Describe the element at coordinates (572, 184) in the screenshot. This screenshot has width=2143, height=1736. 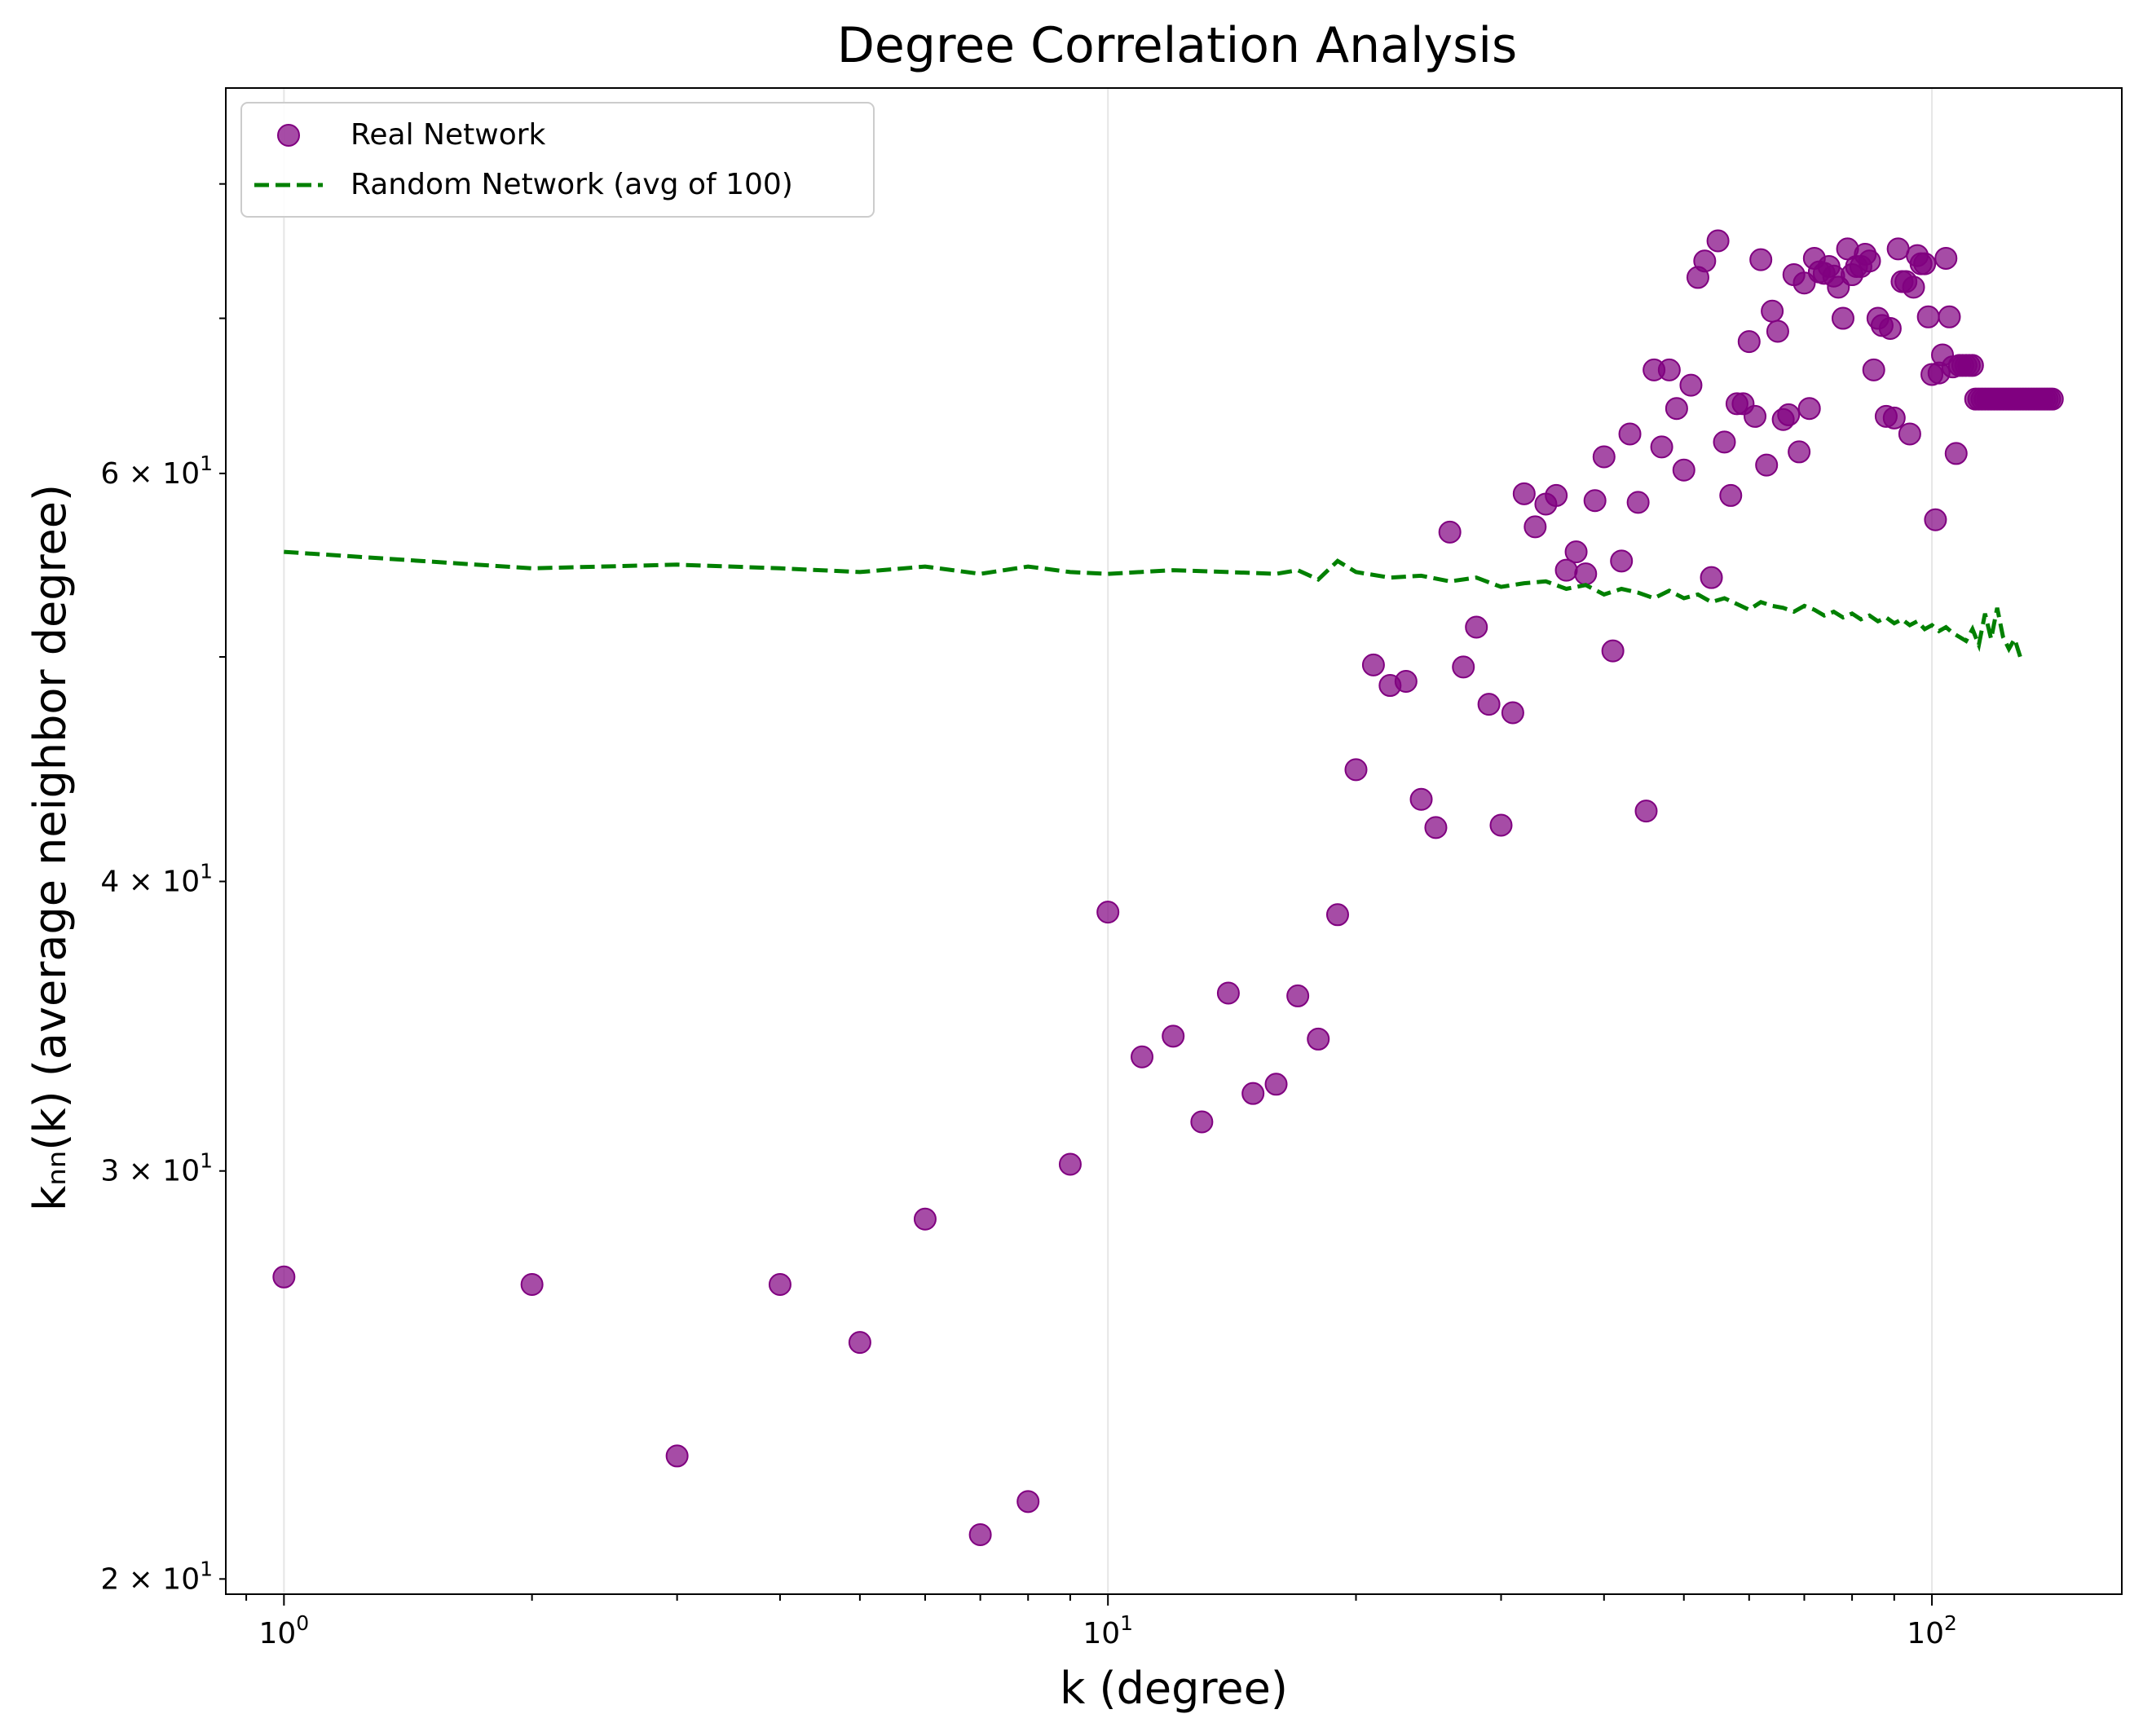
I see `legend-random-label: Random Network (avg of 100)` at that location.